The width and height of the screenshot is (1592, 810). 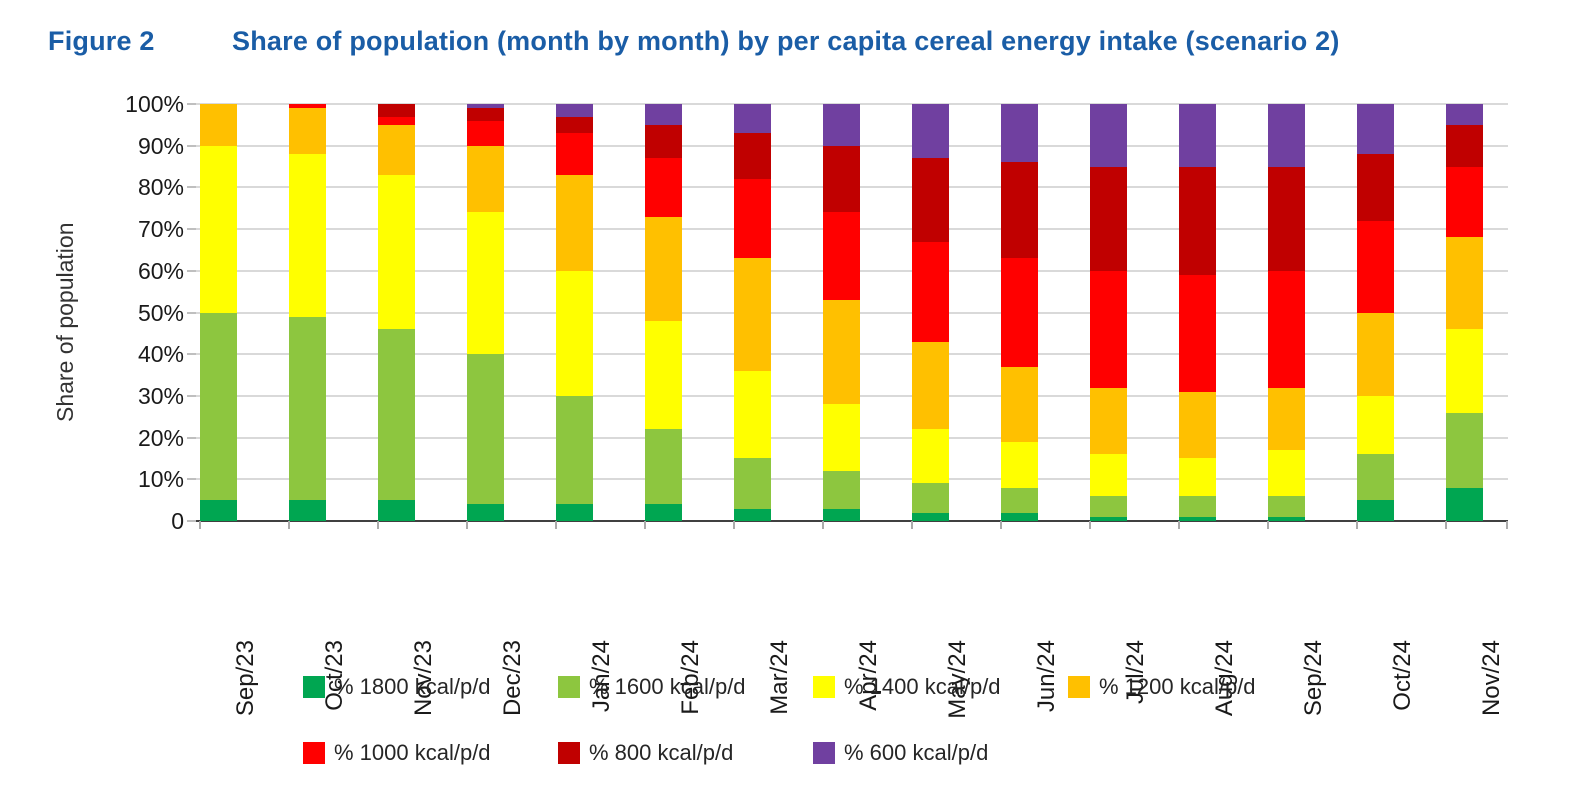 I want to click on y-tick-label-20: 20%, so click(x=160, y=437).